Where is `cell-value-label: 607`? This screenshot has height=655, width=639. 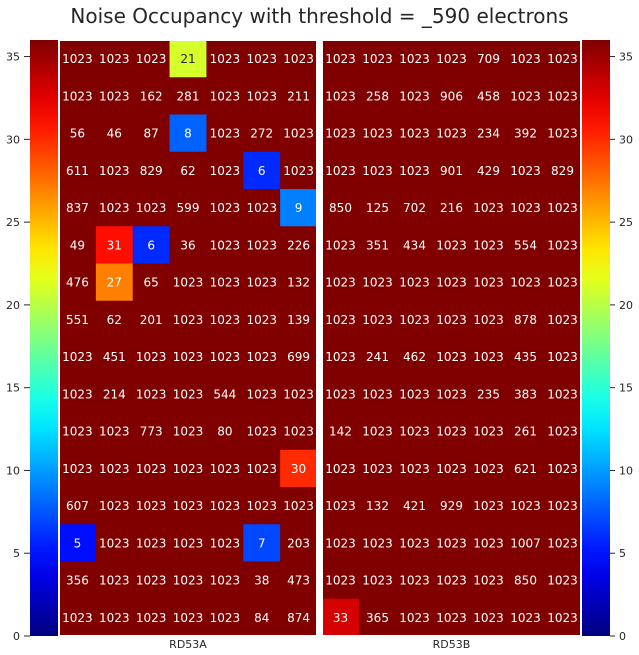
cell-value-label: 607 is located at coordinates (77, 506).